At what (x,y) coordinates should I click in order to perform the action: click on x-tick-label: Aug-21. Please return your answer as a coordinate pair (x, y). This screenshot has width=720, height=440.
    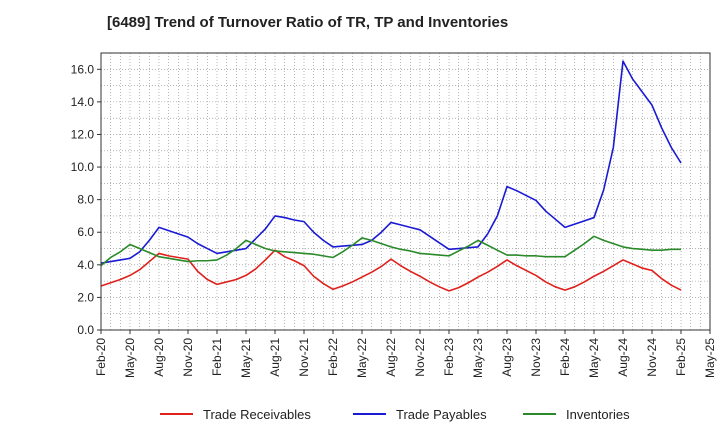
    Looking at the image, I should click on (275, 357).